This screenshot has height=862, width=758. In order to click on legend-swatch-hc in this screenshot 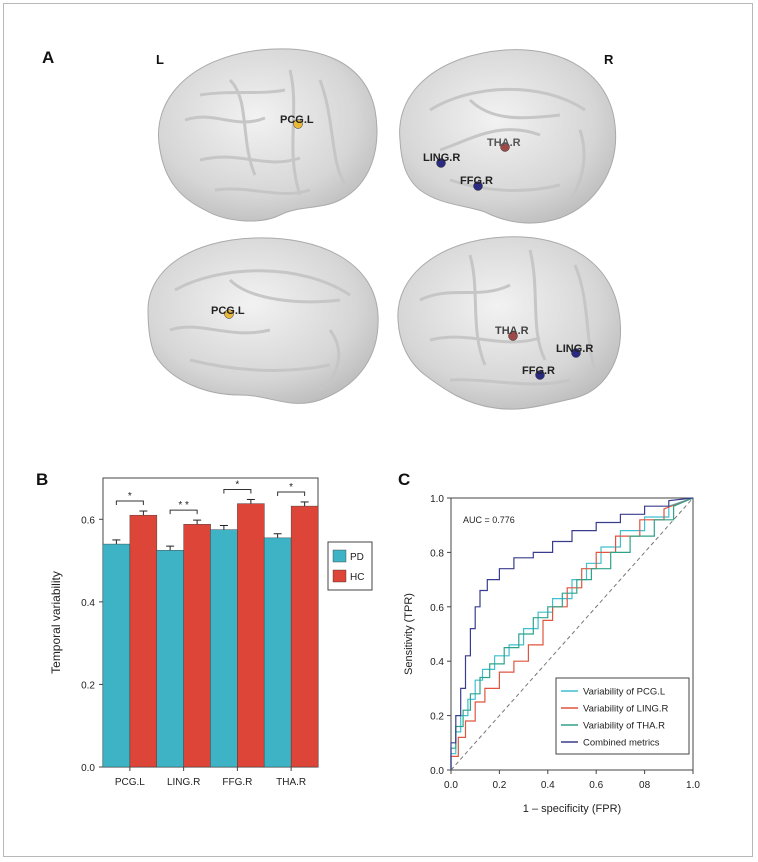, I will do `click(339, 576)`.